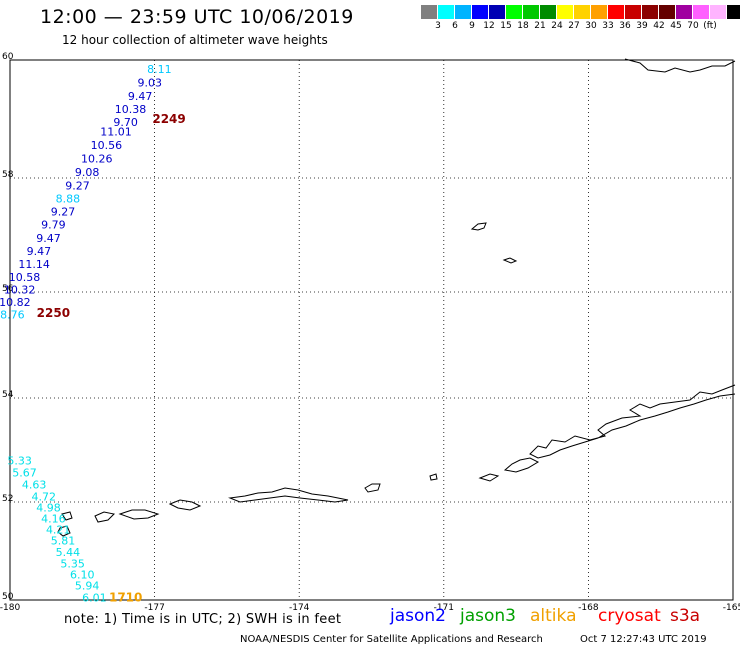 The height and width of the screenshot is (650, 740). I want to click on legend-label: 45, so click(676, 26).